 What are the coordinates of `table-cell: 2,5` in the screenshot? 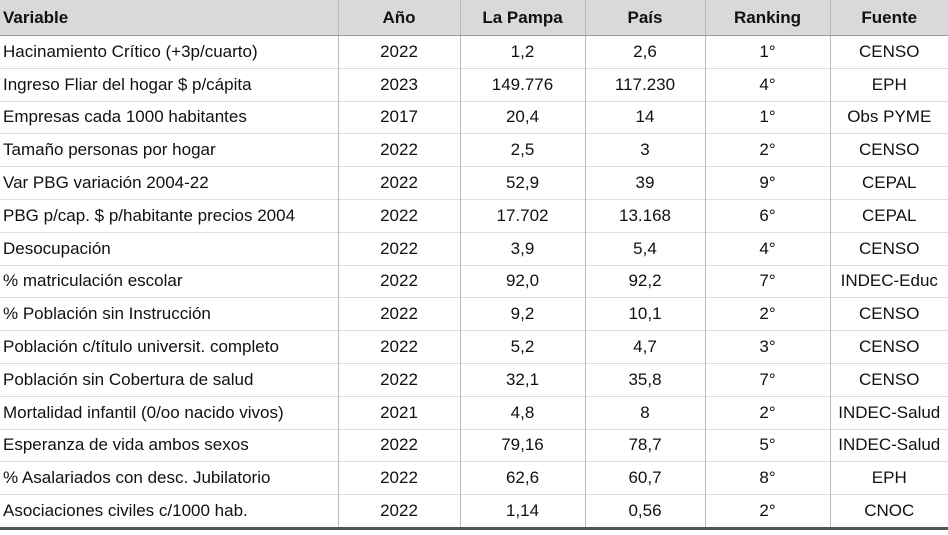 It's located at (522, 150).